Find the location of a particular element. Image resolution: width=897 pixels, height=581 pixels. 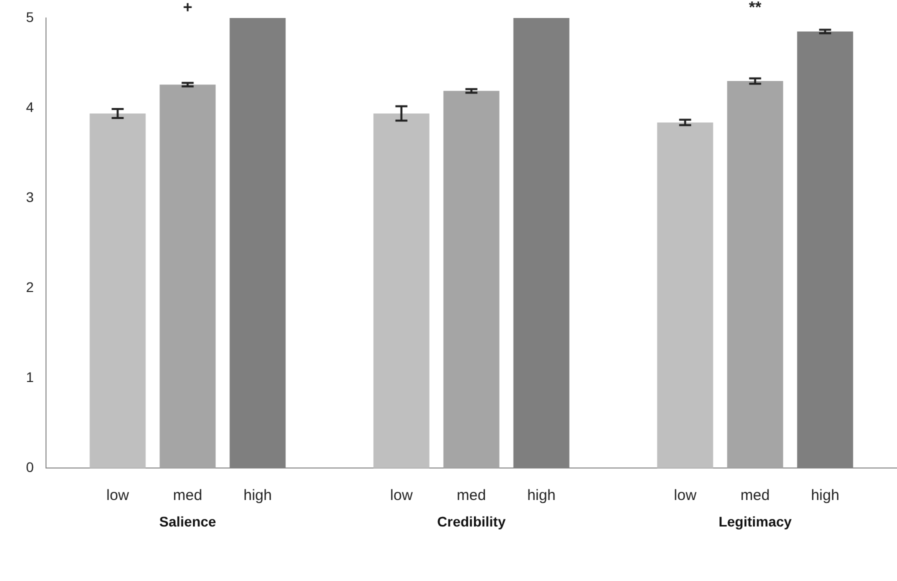

y-tick-label: 3 is located at coordinates (30, 196).